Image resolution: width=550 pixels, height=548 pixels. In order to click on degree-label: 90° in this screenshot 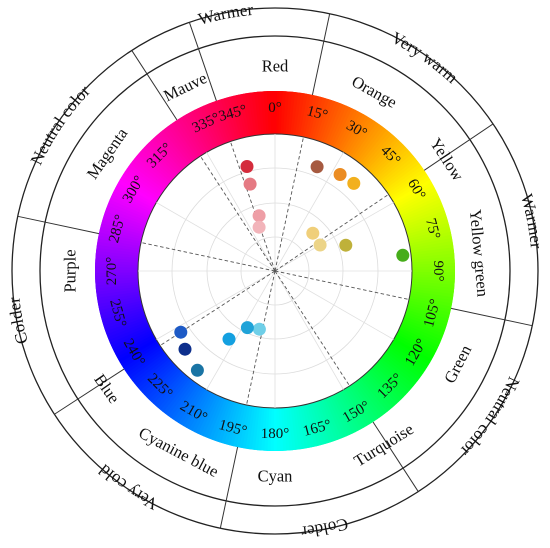, I will do `click(438, 271)`.